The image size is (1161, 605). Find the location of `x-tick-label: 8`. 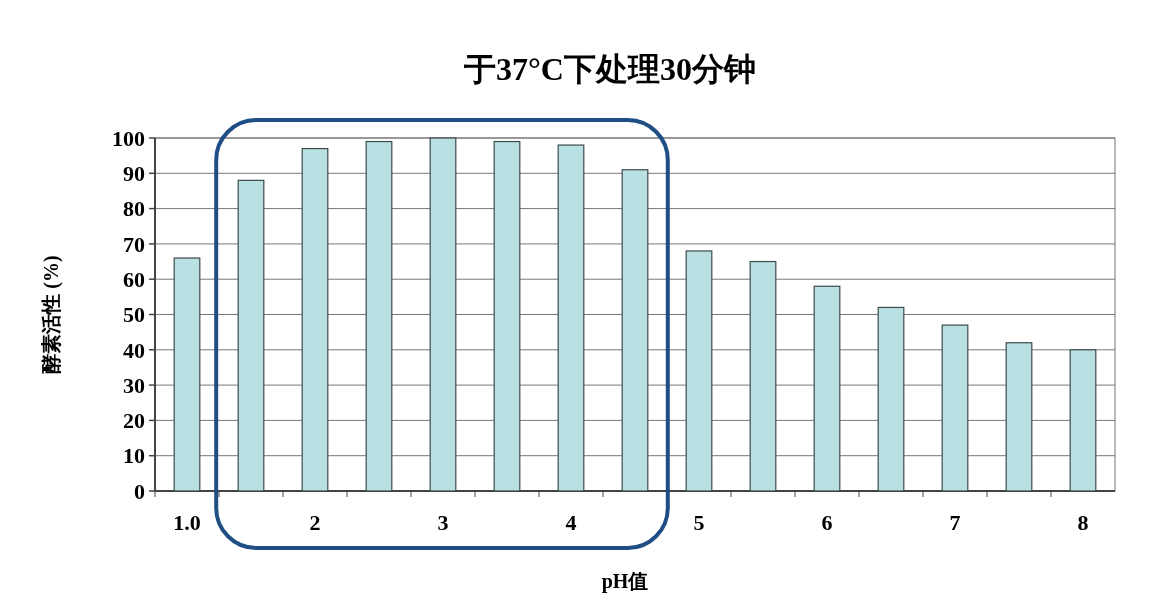

x-tick-label: 8 is located at coordinates (1083, 522).